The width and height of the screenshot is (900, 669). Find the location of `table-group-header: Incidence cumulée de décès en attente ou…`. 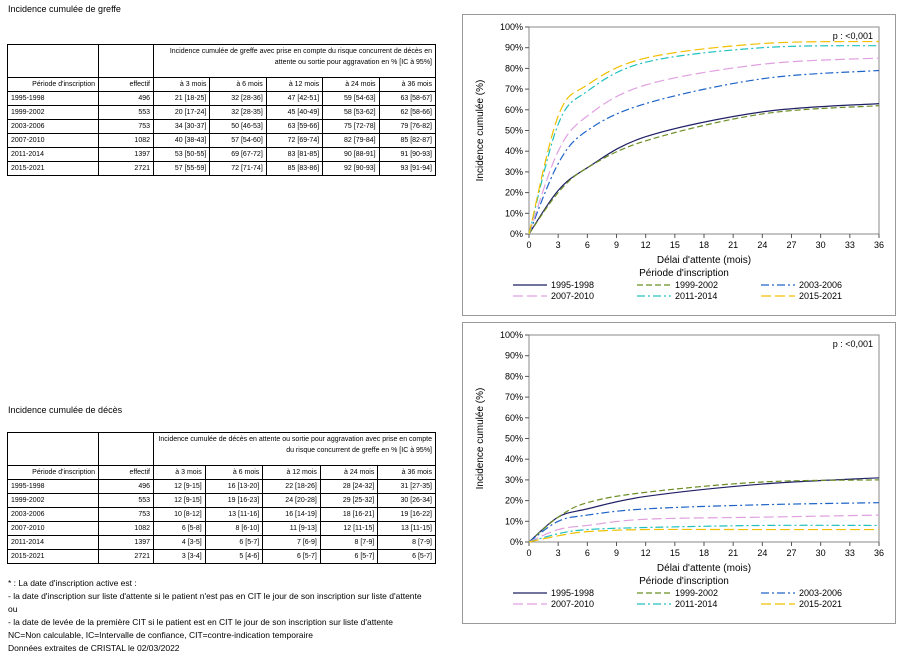

table-group-header: Incidence cumulée de décès en attente ou… is located at coordinates (294, 449).